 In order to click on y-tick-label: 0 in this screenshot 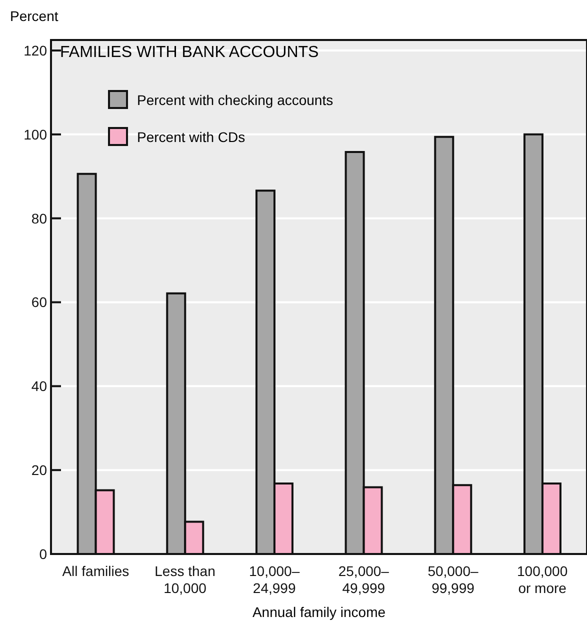, I will do `click(43, 554)`.